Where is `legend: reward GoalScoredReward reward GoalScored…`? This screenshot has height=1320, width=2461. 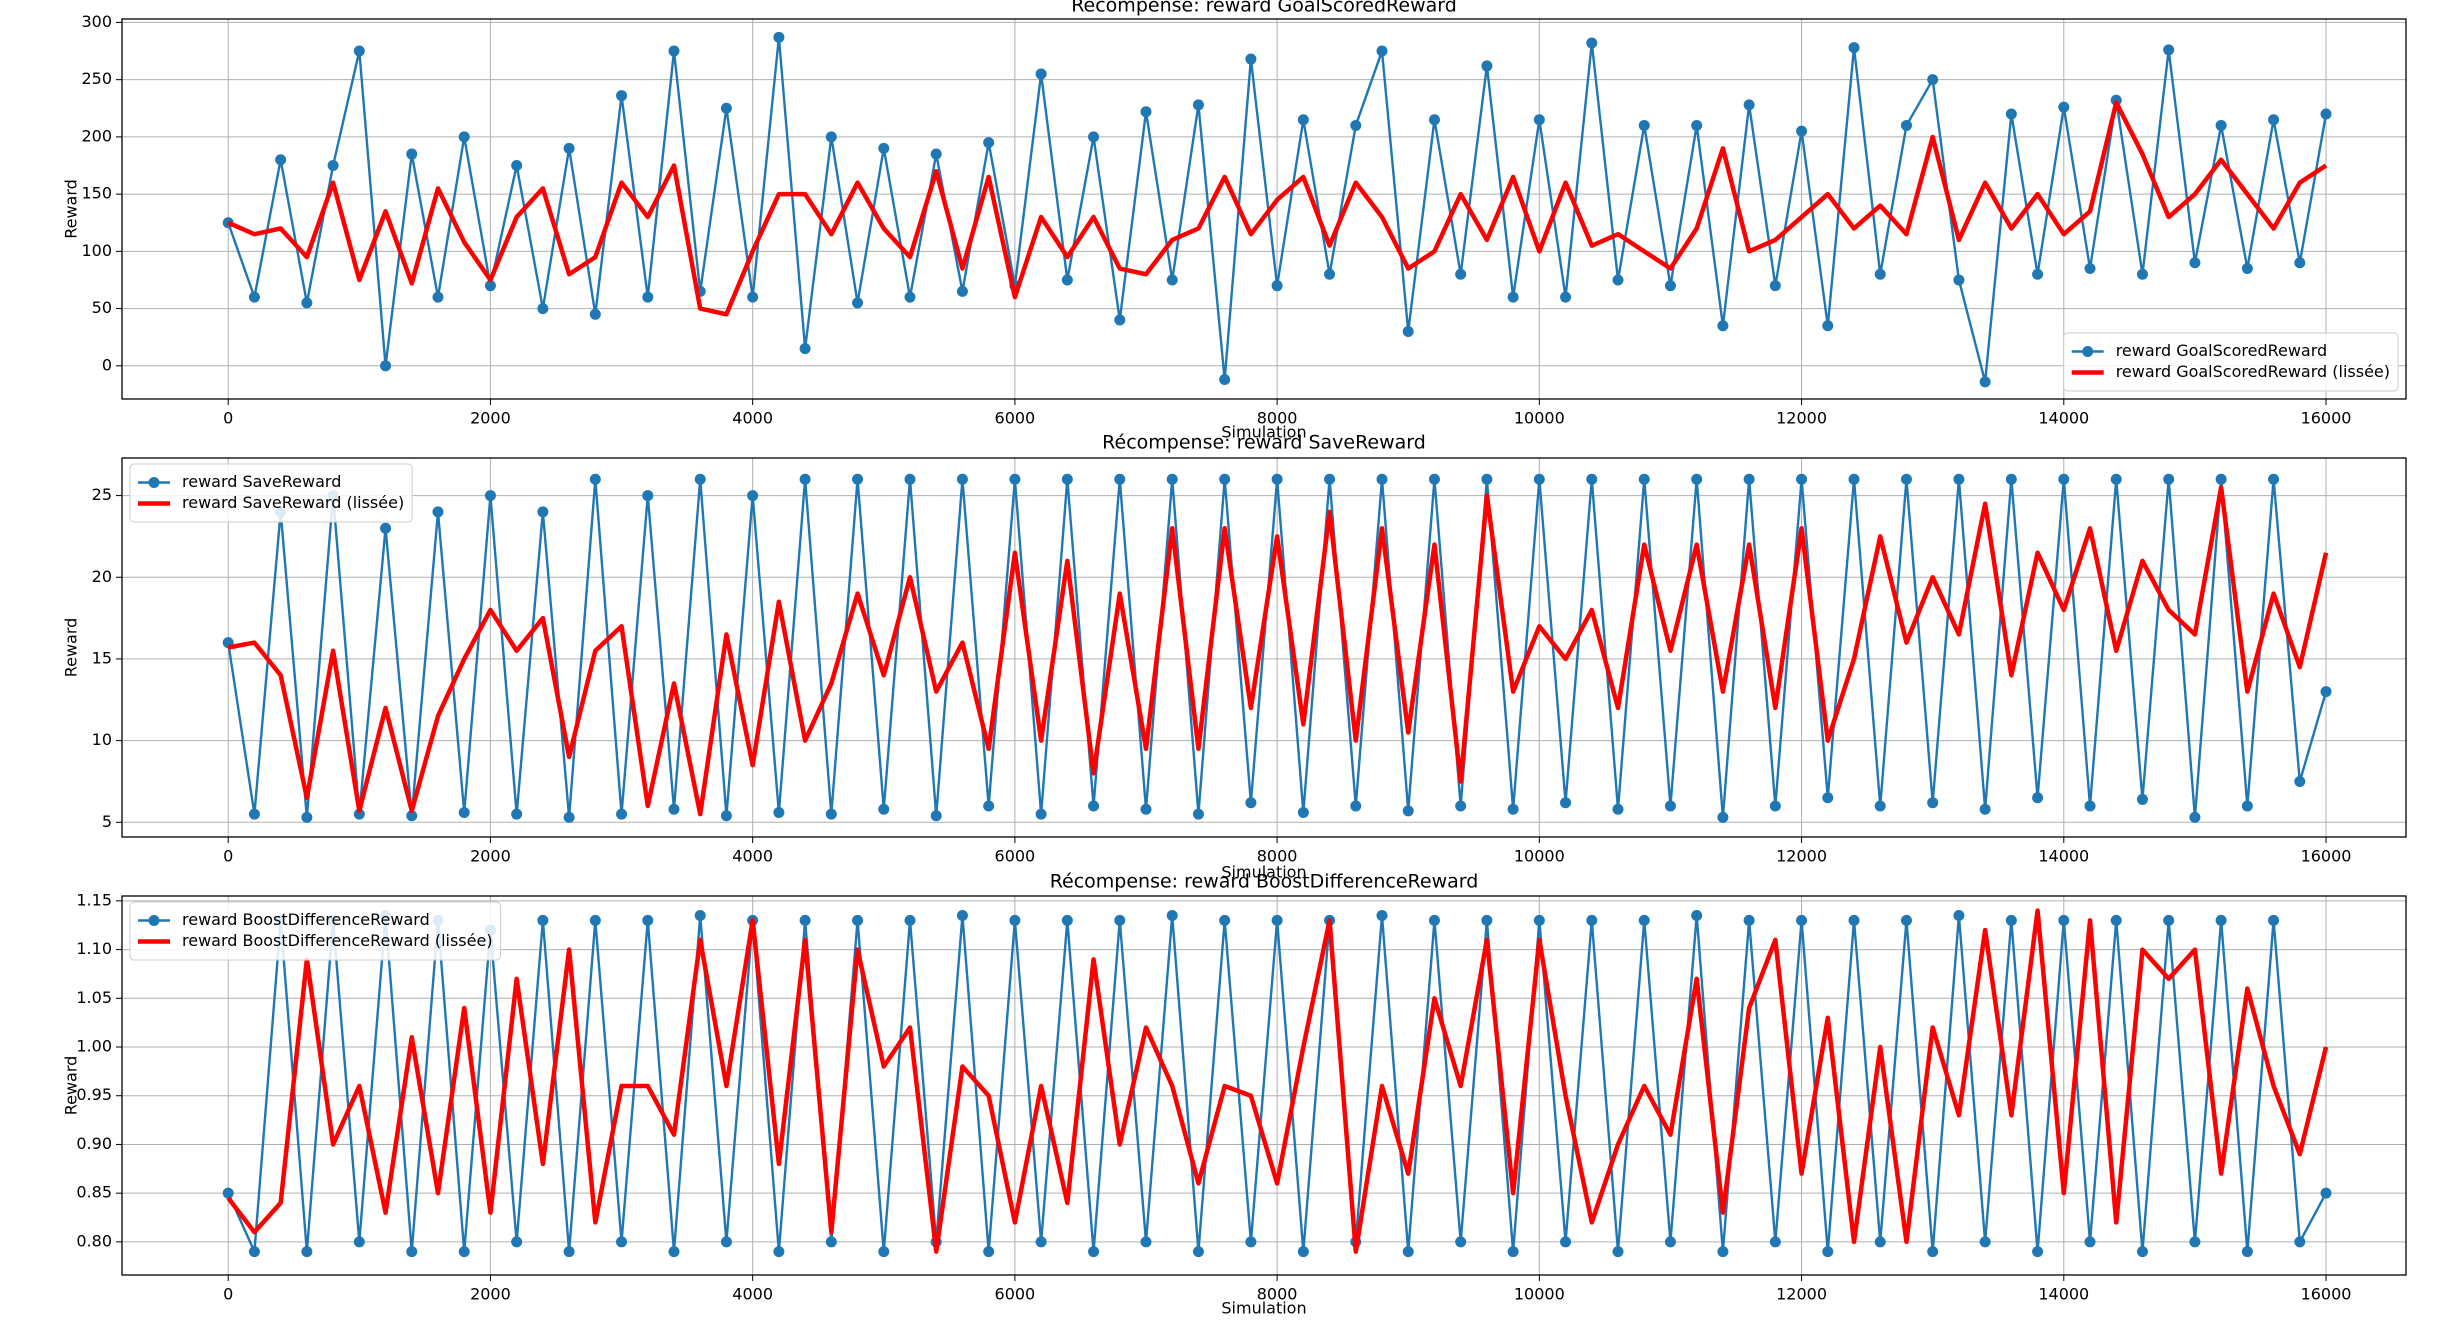 legend: reward GoalScoredReward reward GoalScored… is located at coordinates (2231, 362).